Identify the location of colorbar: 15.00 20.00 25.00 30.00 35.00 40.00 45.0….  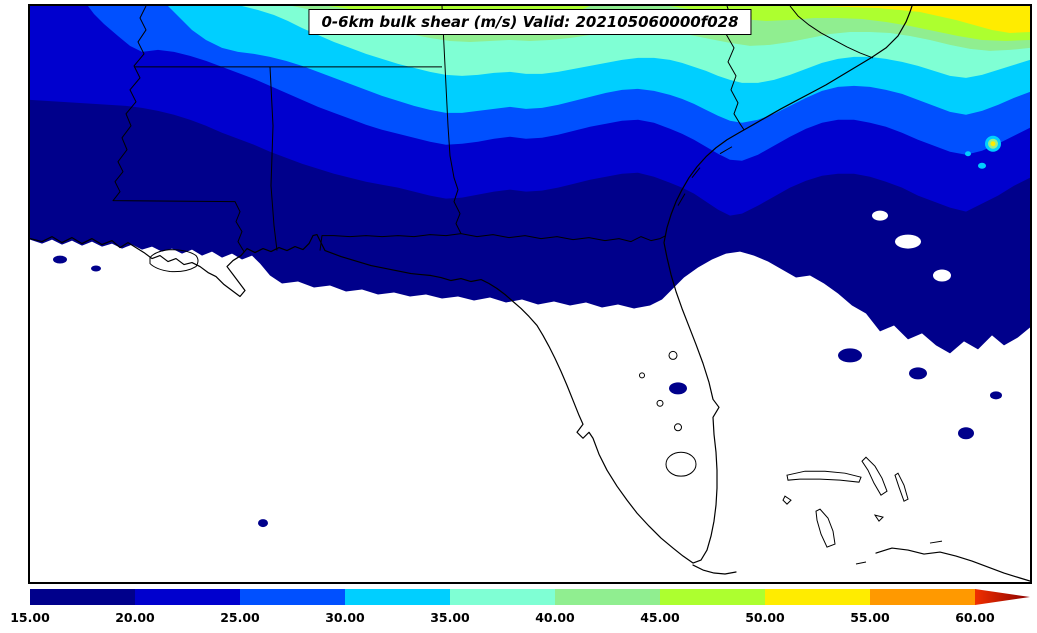
(520, 607).